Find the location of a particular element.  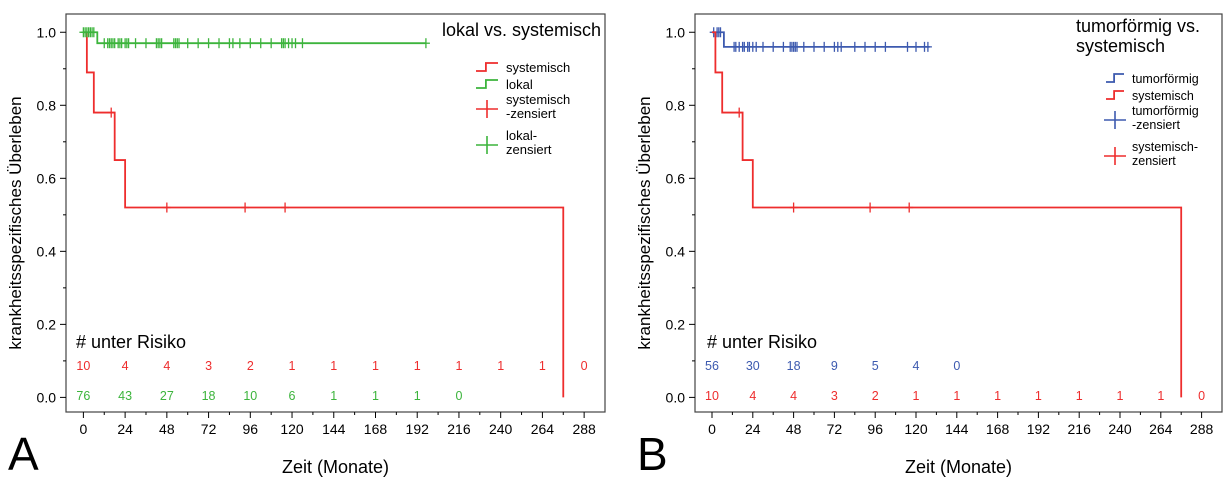

chart-title-line: tumorförmig vs. is located at coordinates (1138, 26).